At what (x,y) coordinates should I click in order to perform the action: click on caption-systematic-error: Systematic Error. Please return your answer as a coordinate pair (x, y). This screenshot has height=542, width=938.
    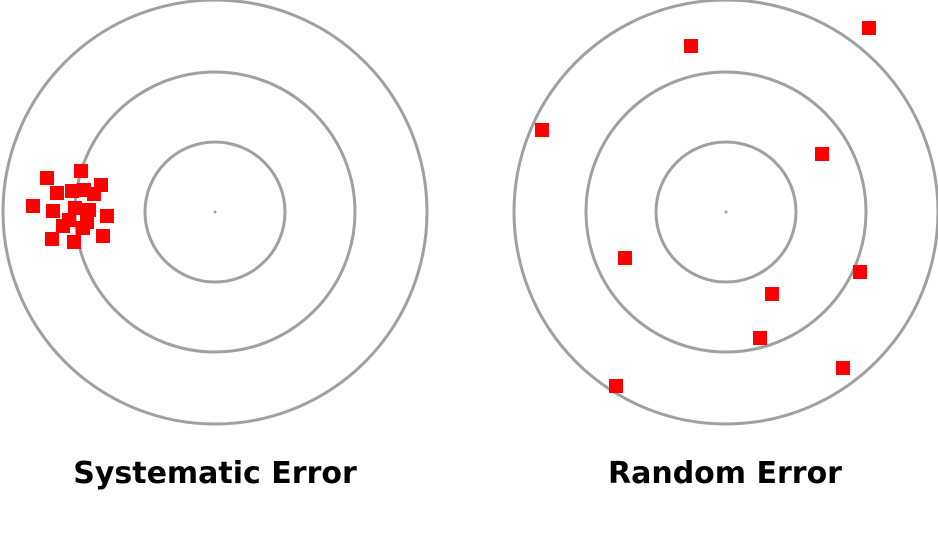
    Looking at the image, I should click on (215, 473).